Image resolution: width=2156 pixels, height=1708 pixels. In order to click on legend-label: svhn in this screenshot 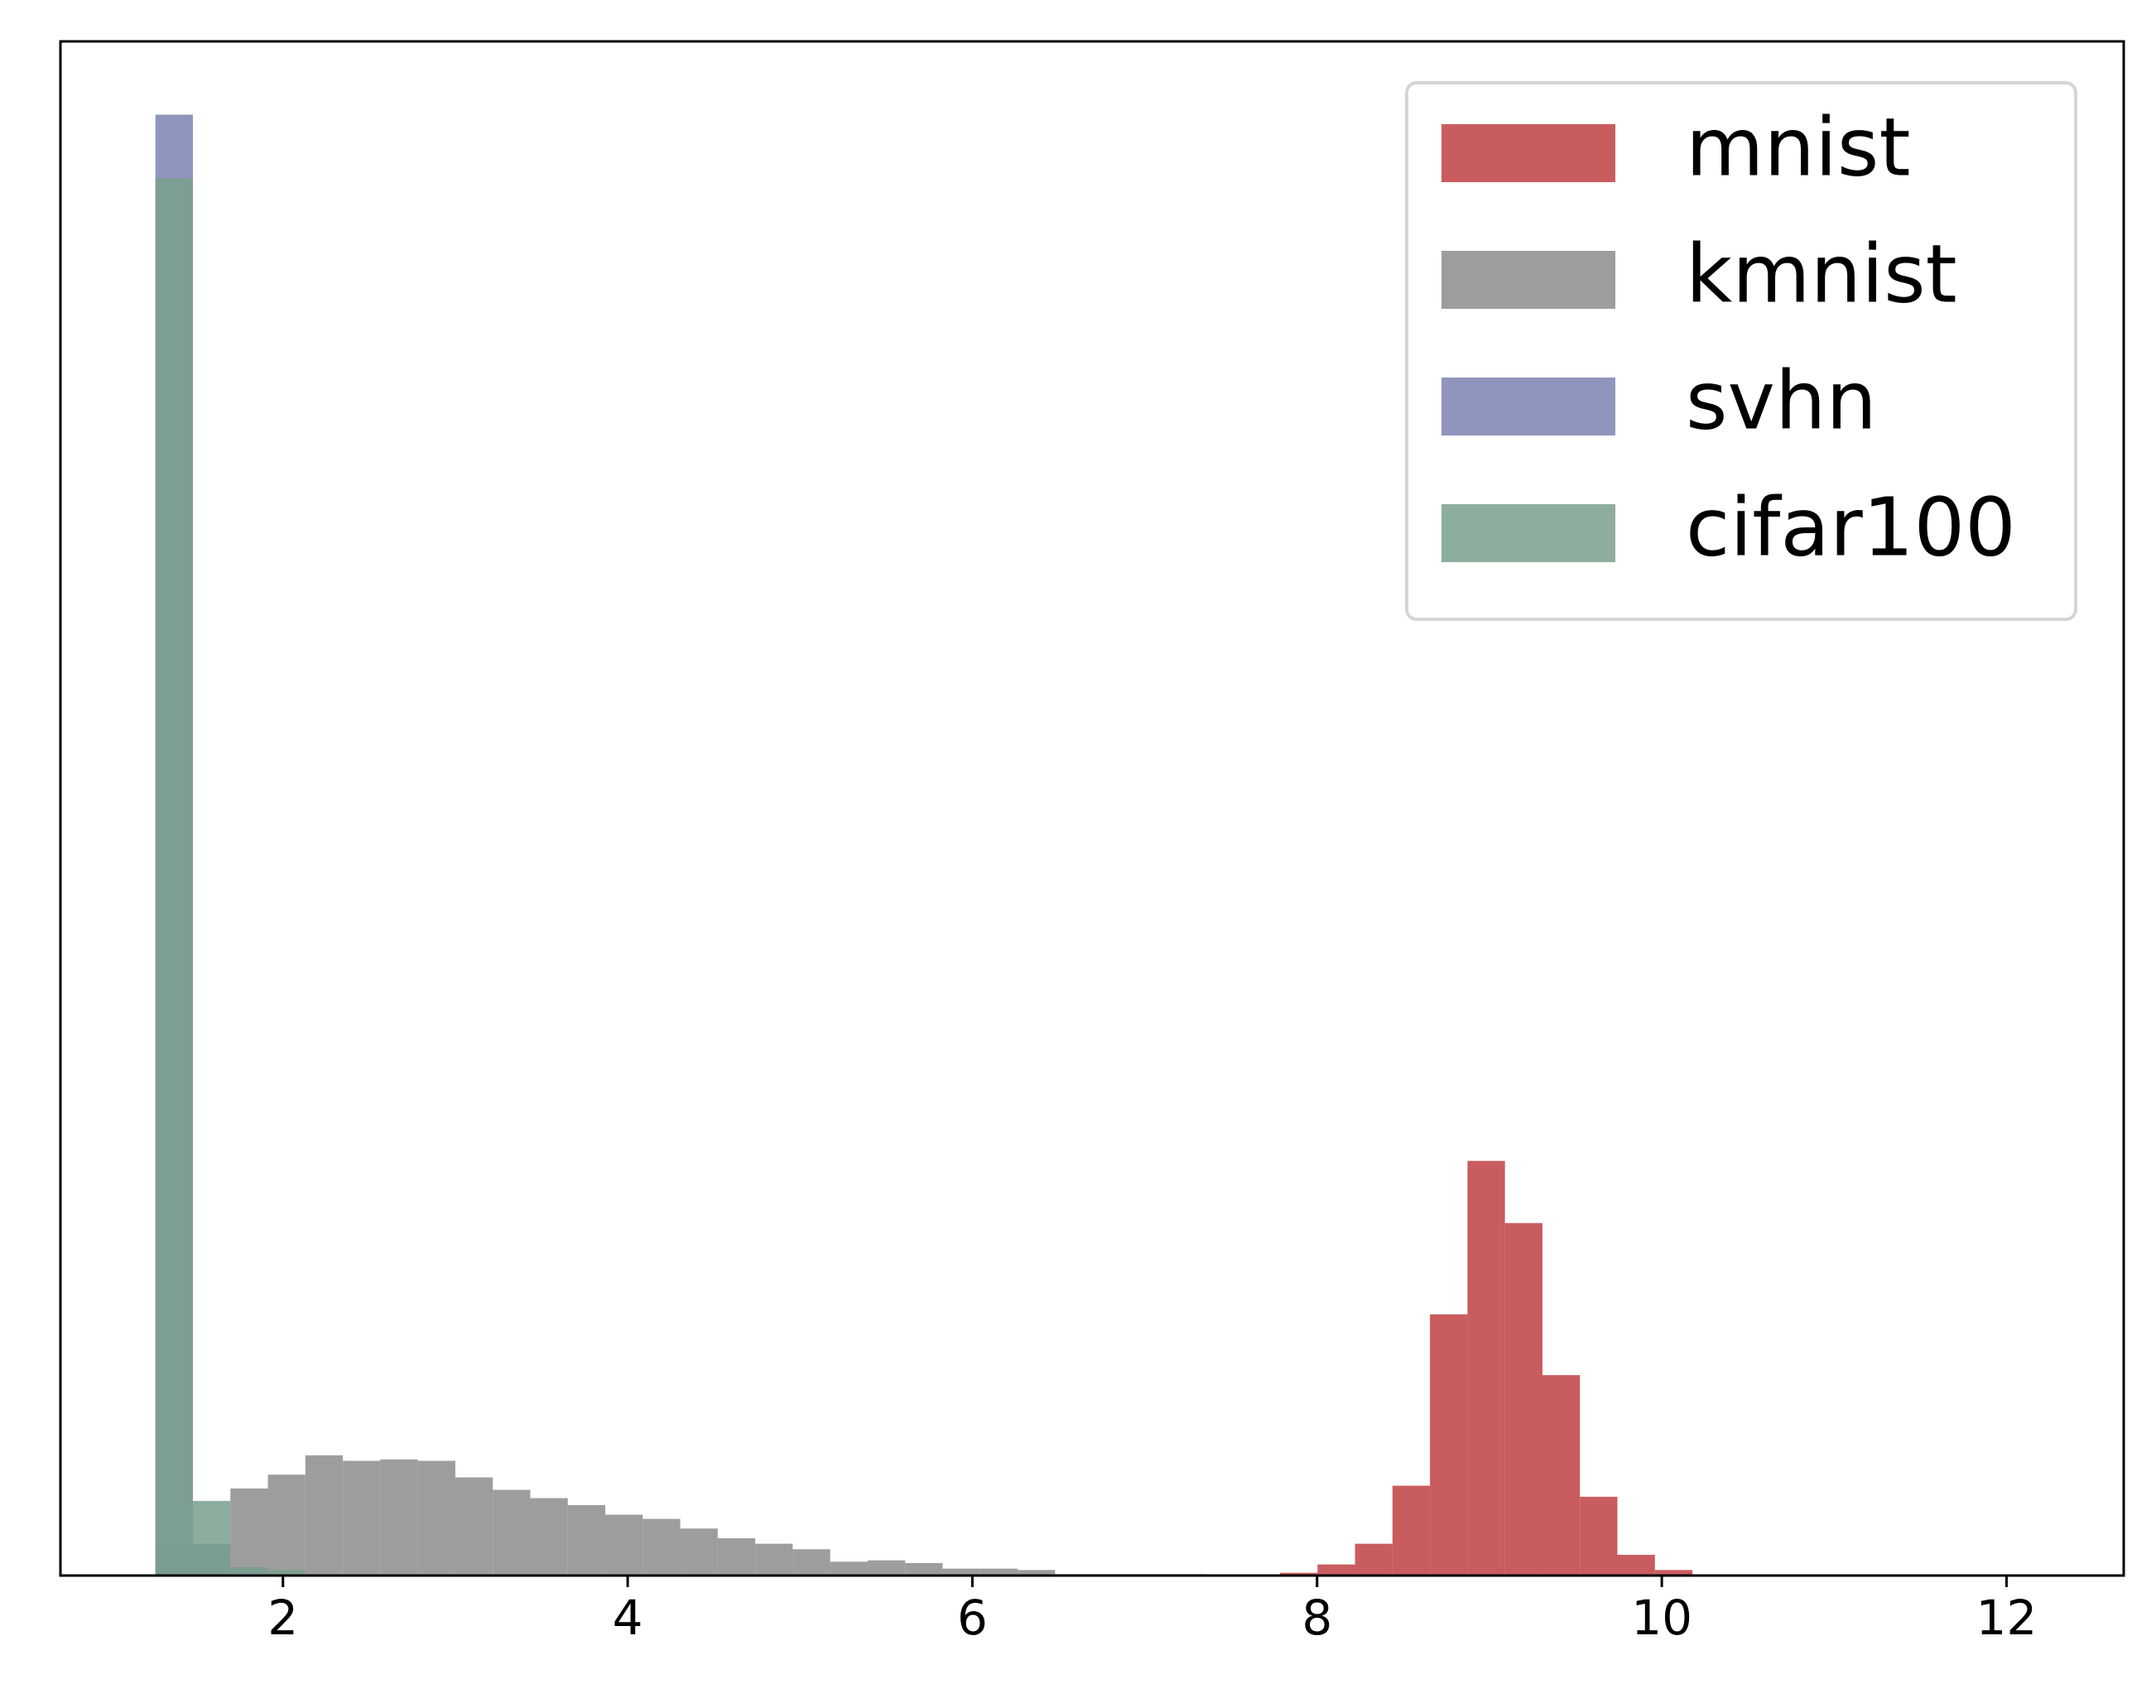, I will do `click(1782, 400)`.